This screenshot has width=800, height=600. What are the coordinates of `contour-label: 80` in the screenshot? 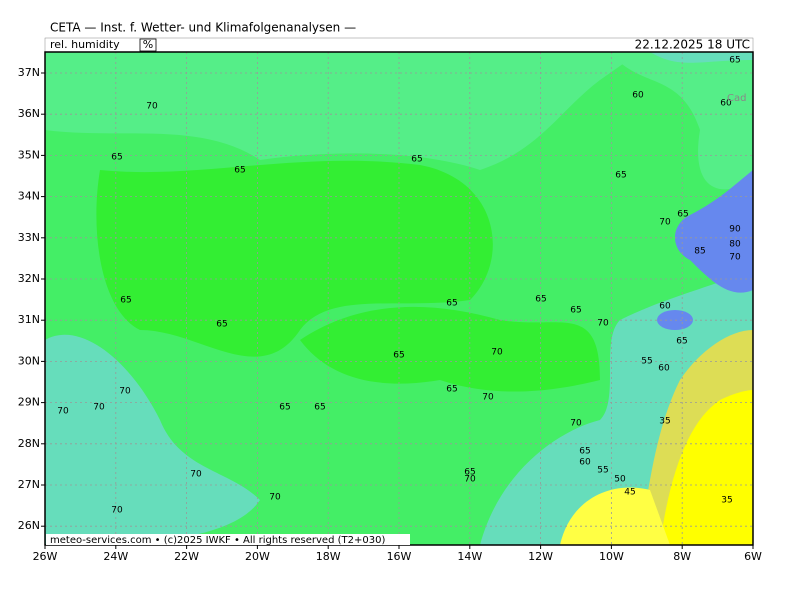 It's located at (735, 245).